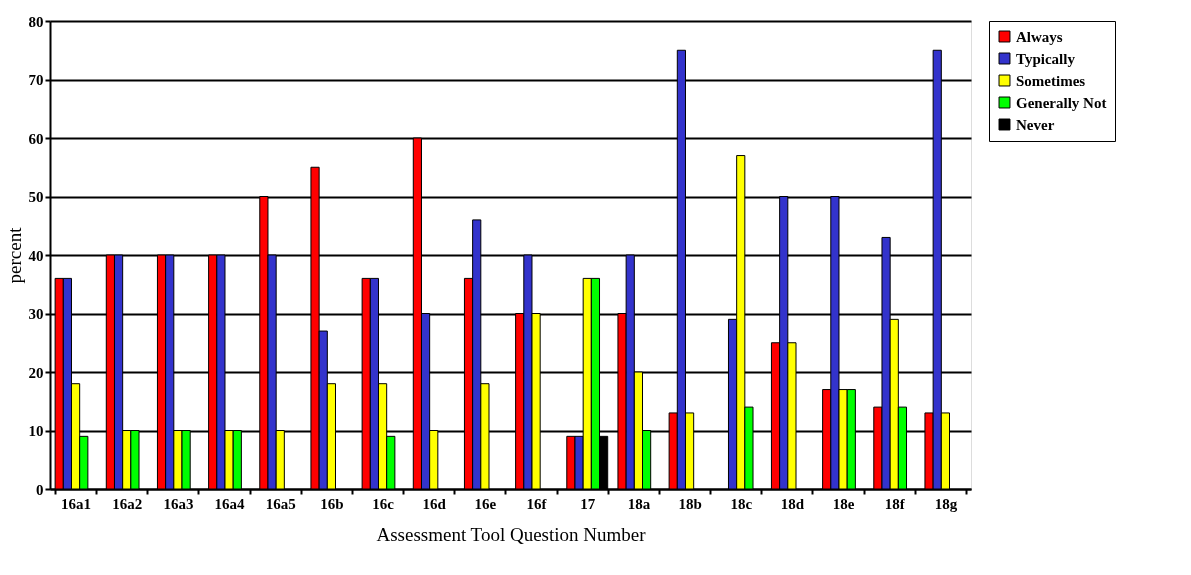 The width and height of the screenshot is (1191, 575). I want to click on legend-label: Typically, so click(1046, 58).